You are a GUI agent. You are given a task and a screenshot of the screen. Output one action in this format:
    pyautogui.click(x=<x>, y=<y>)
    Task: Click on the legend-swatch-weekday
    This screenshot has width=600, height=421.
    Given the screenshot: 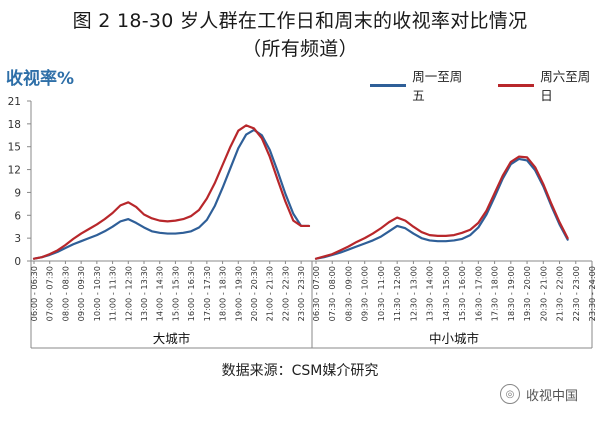 What is the action you would take?
    pyautogui.click(x=388, y=85)
    